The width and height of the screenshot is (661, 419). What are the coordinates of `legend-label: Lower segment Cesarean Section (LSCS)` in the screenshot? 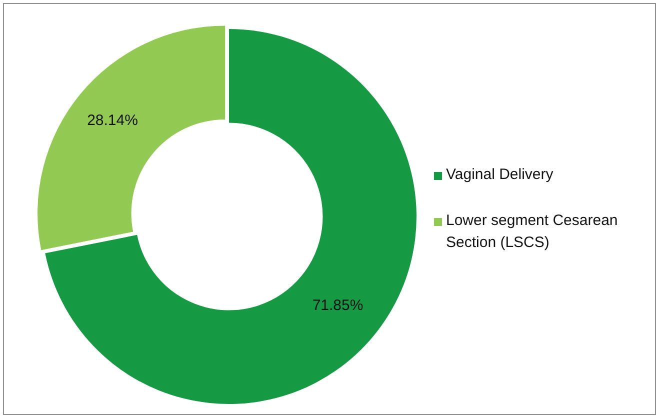 It's located at (532, 232).